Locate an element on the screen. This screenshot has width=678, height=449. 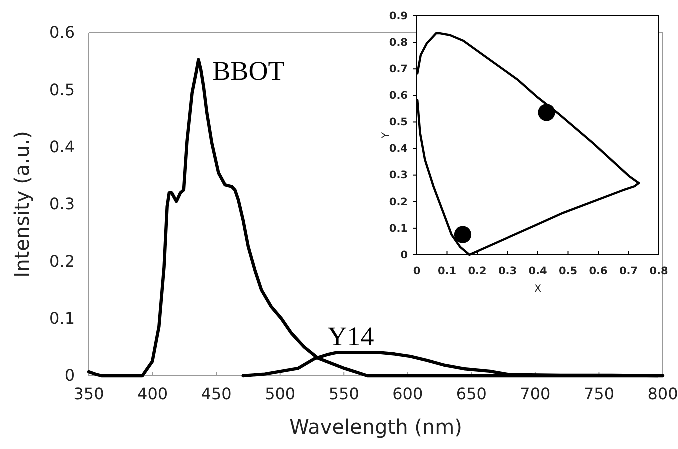
y-tick-label: 0.9 is located at coordinates (398, 16).